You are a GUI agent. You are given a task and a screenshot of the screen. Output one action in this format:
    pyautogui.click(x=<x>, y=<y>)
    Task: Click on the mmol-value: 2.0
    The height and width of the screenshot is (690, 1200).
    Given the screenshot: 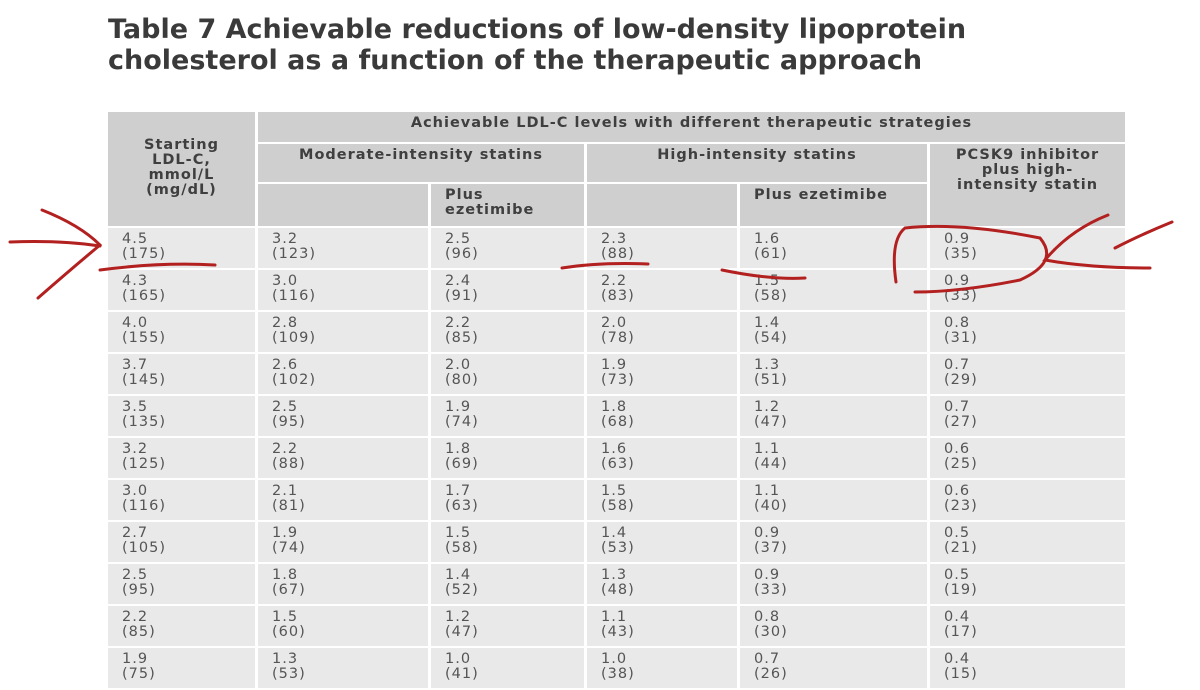 What is the action you would take?
    pyautogui.click(x=458, y=365)
    